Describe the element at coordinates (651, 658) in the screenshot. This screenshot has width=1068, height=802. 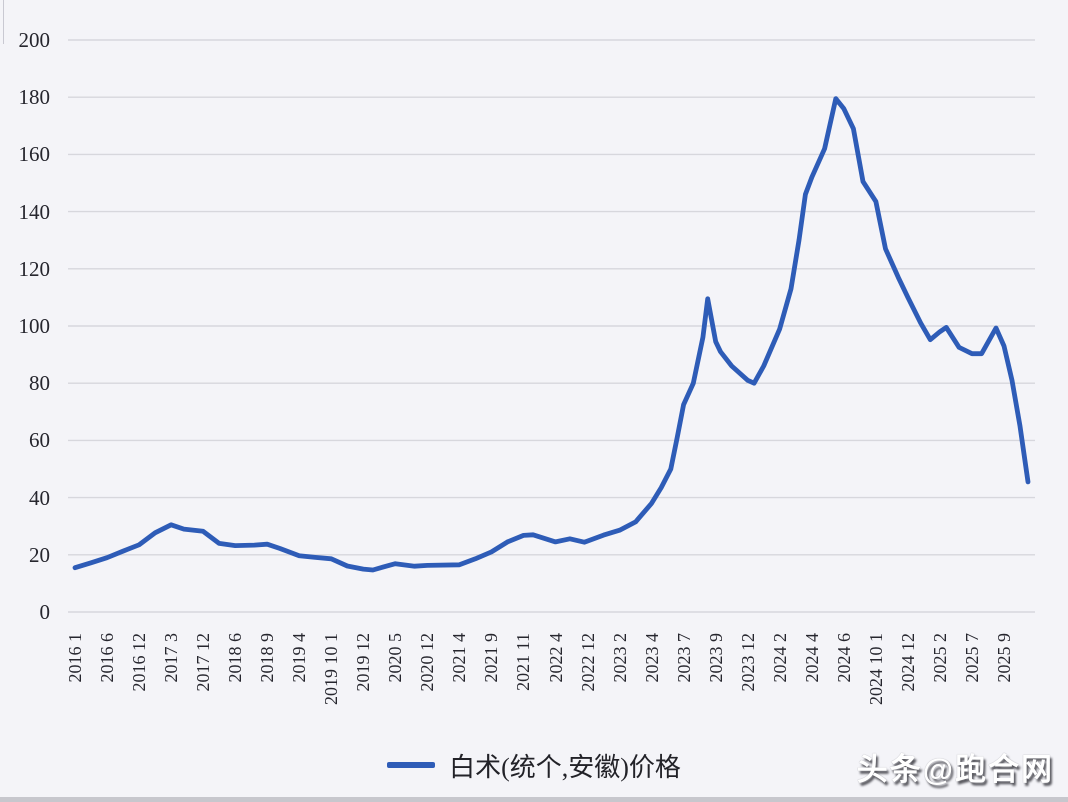
I see `x-axis-tick-label: 2023 4` at that location.